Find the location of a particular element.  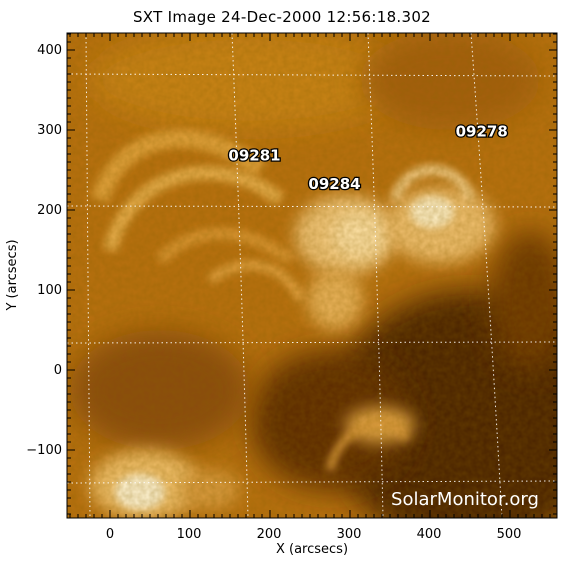

image-title: SXT Image 24-Dec-2000 12:56:18.302 is located at coordinates (282, 17).